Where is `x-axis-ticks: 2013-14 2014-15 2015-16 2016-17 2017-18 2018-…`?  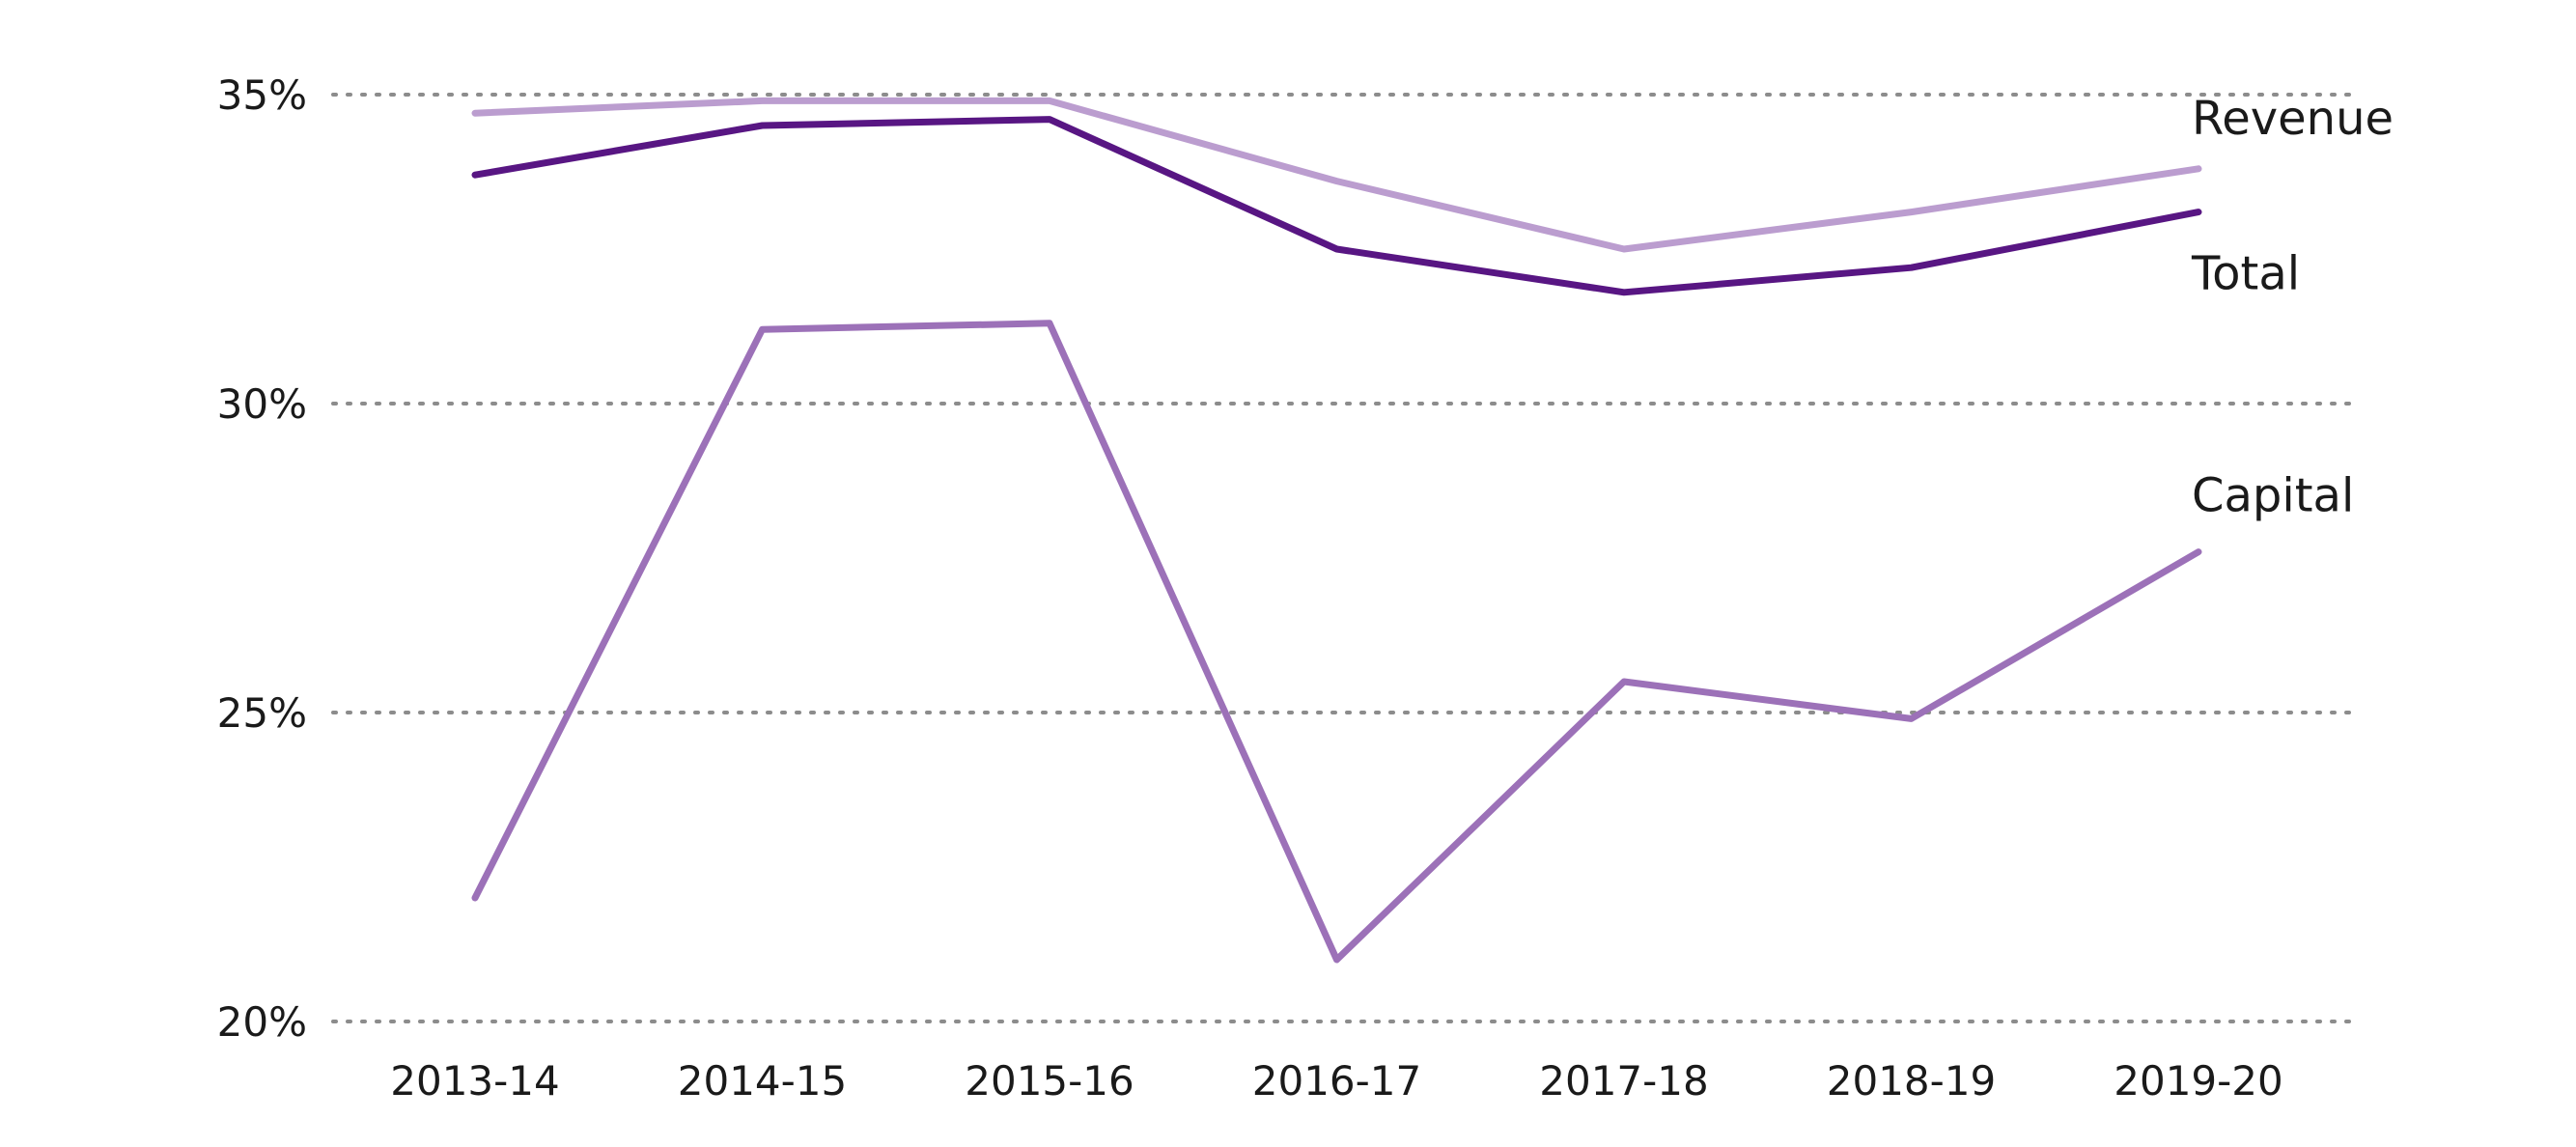
x-axis-ticks: 2013-14 2014-15 2015-16 2016-17 2017-18 2018-… is located at coordinates (1336, 1081).